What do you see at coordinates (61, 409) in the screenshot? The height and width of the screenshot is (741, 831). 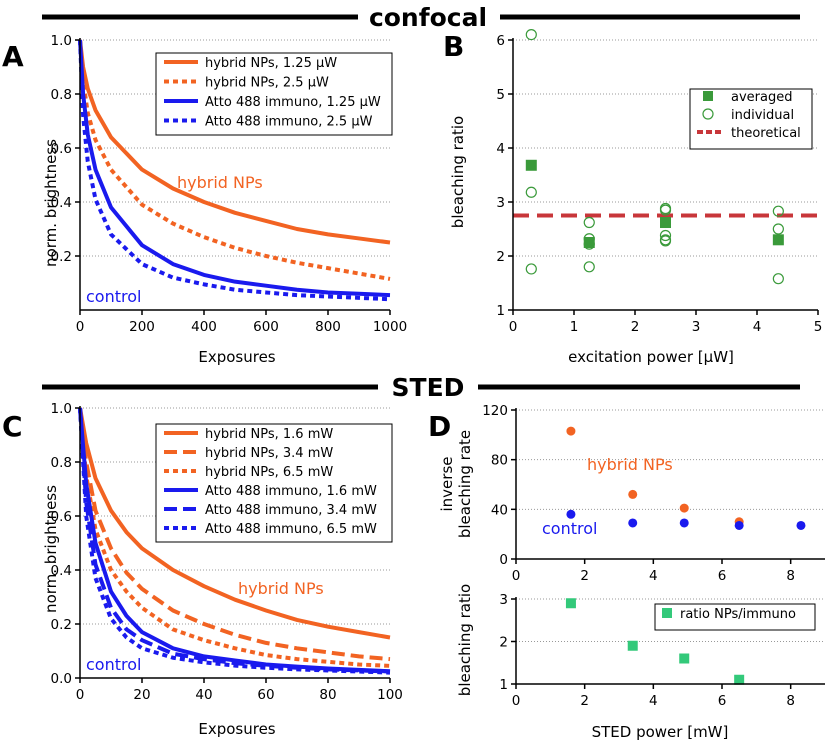 I see `panel-c-ytick-label: 1.0` at bounding box center [61, 409].